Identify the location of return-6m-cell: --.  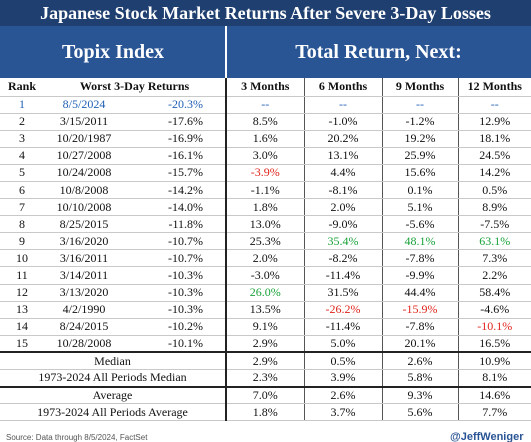
(343, 105).